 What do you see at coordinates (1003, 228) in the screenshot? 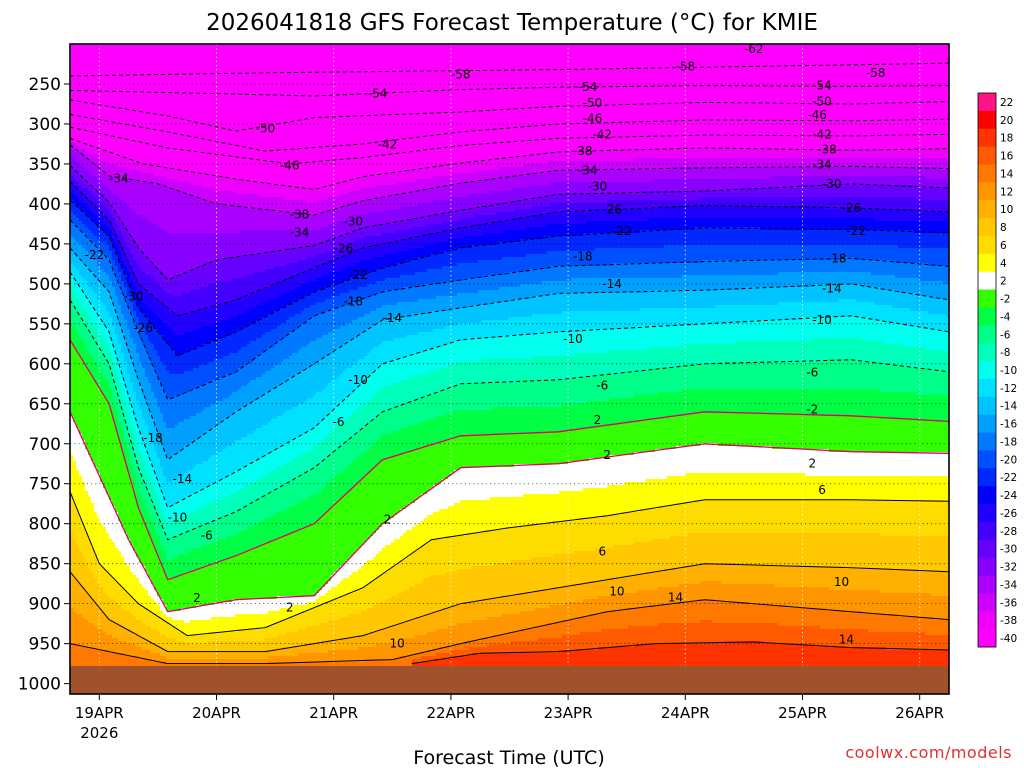
I see `colorbar-label: 8` at bounding box center [1003, 228].